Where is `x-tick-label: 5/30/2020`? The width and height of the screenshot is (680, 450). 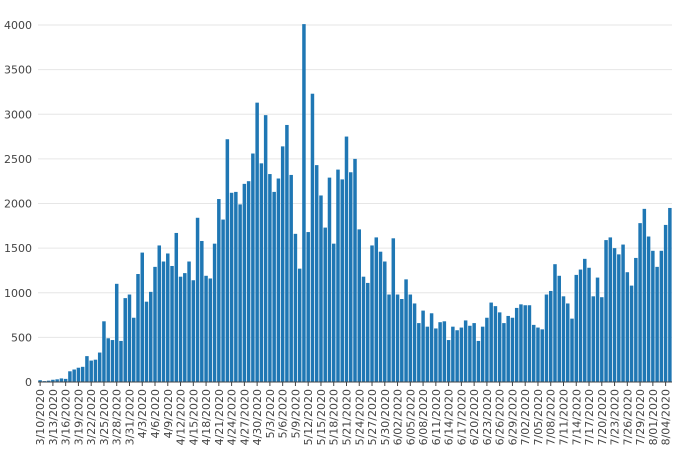
x-tick-label: 5/30/2020 is located at coordinates (385, 417).